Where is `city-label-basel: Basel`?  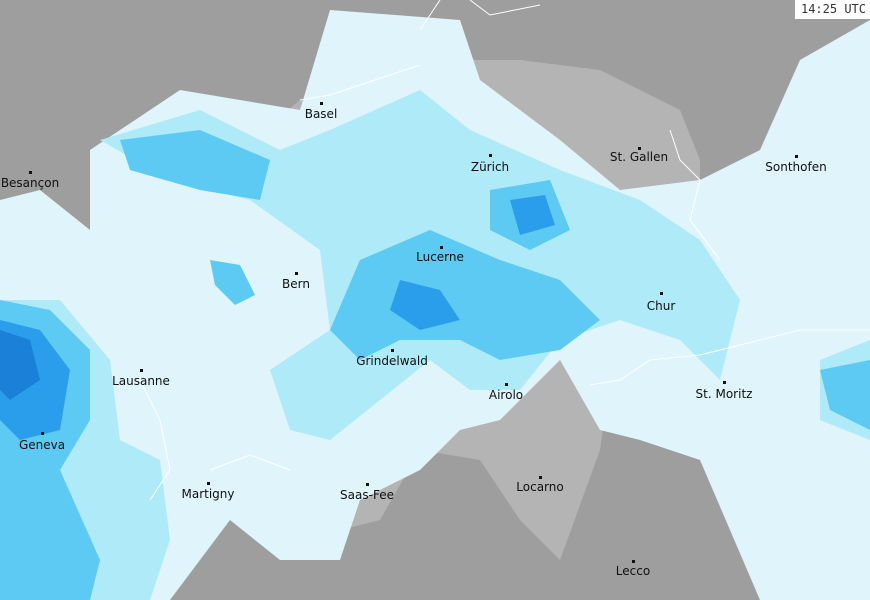 city-label-basel: Basel is located at coordinates (321, 114).